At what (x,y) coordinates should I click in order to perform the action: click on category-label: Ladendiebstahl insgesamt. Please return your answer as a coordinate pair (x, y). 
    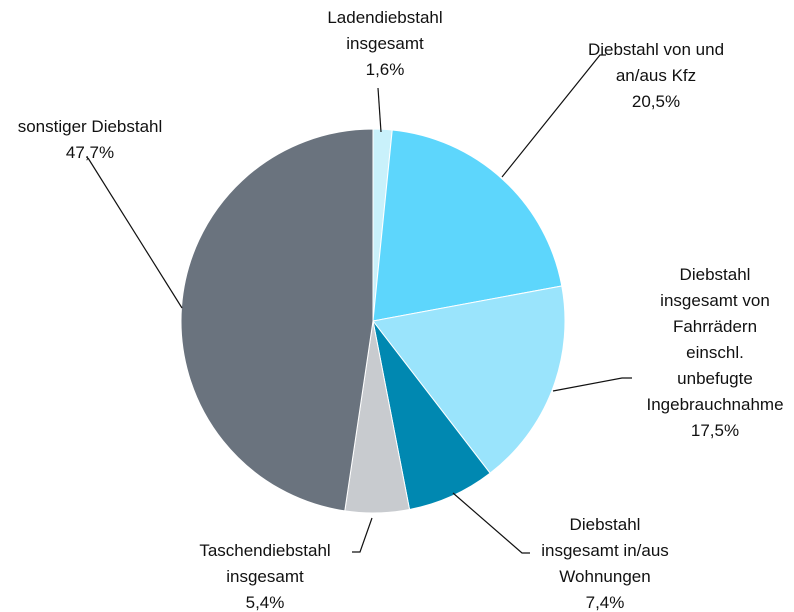
    Looking at the image, I should click on (385, 30).